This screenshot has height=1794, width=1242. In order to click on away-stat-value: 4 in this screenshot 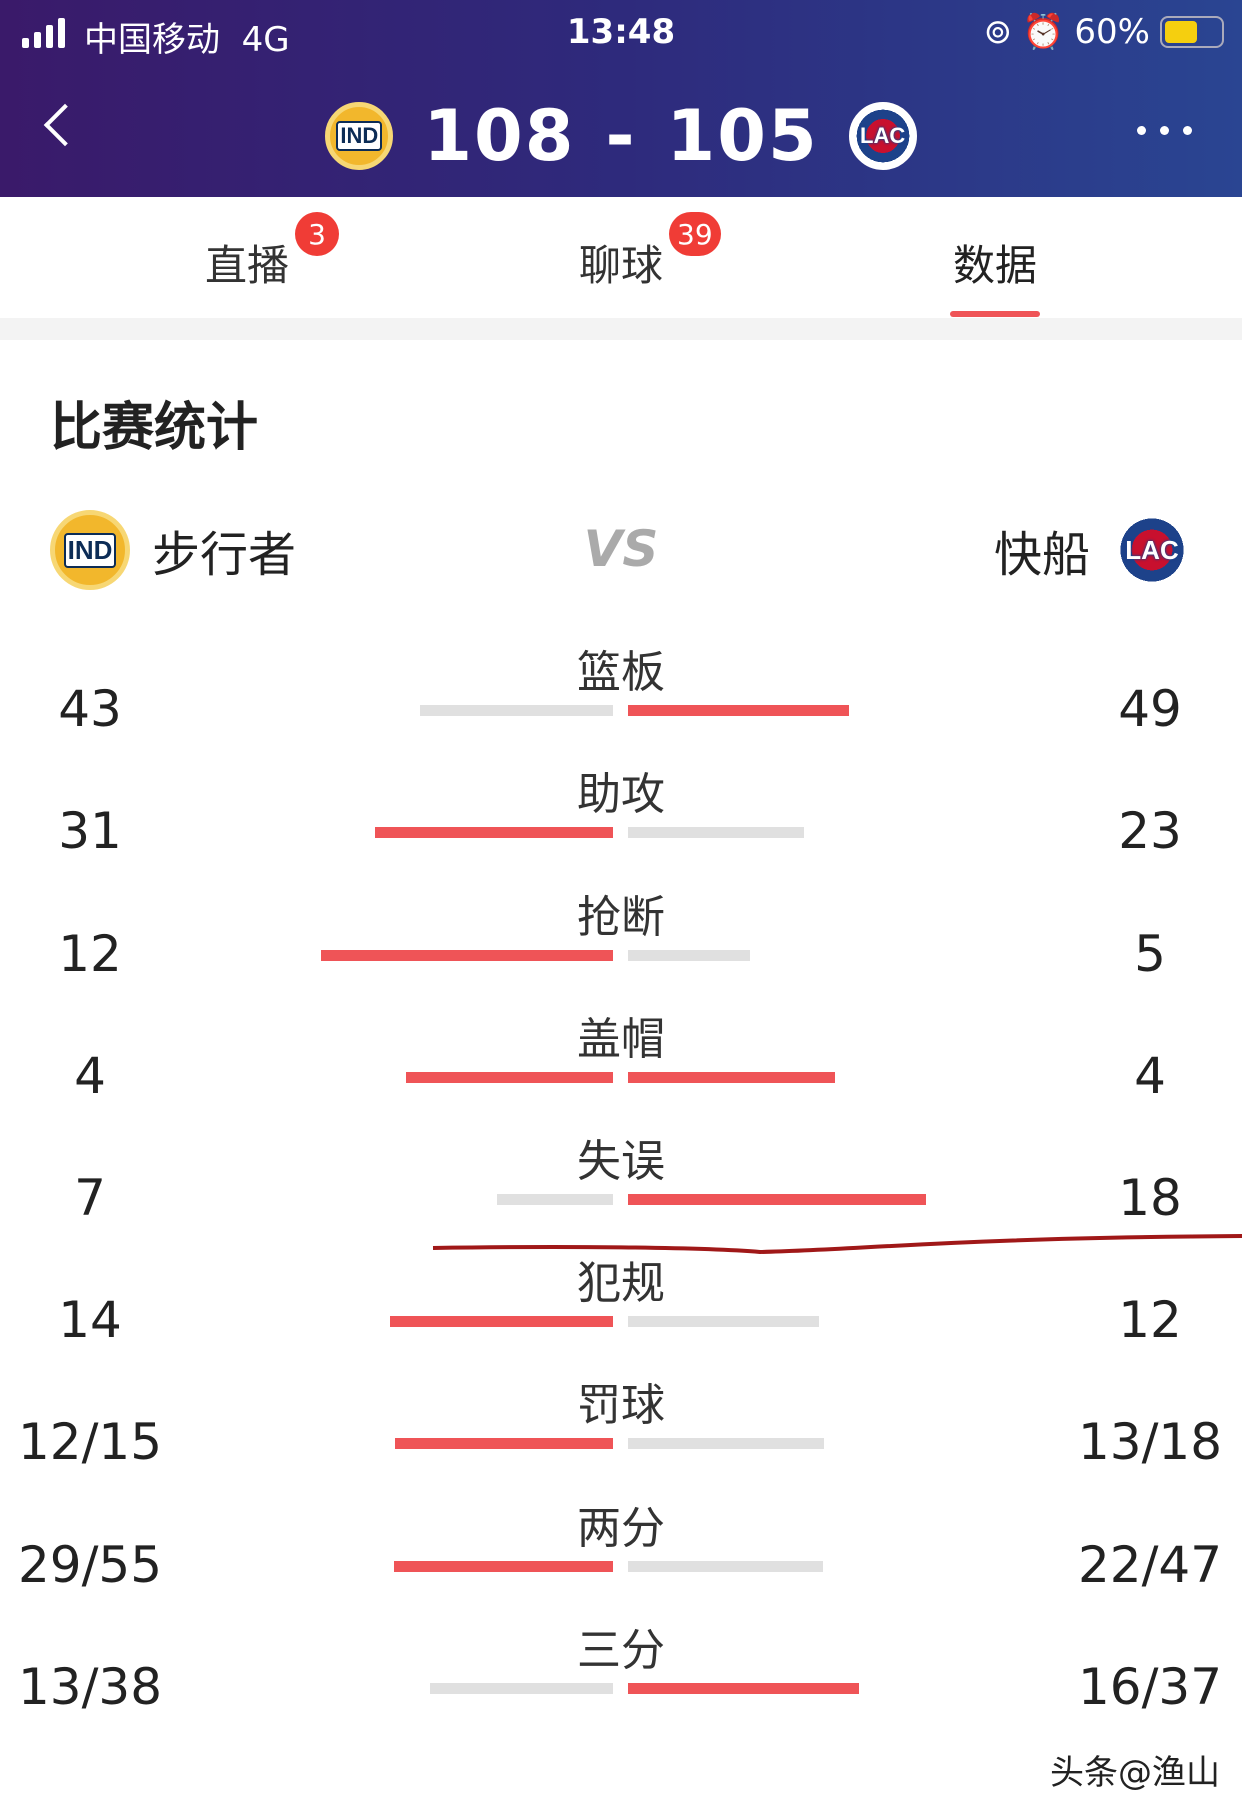, I will do `click(1150, 1076)`.